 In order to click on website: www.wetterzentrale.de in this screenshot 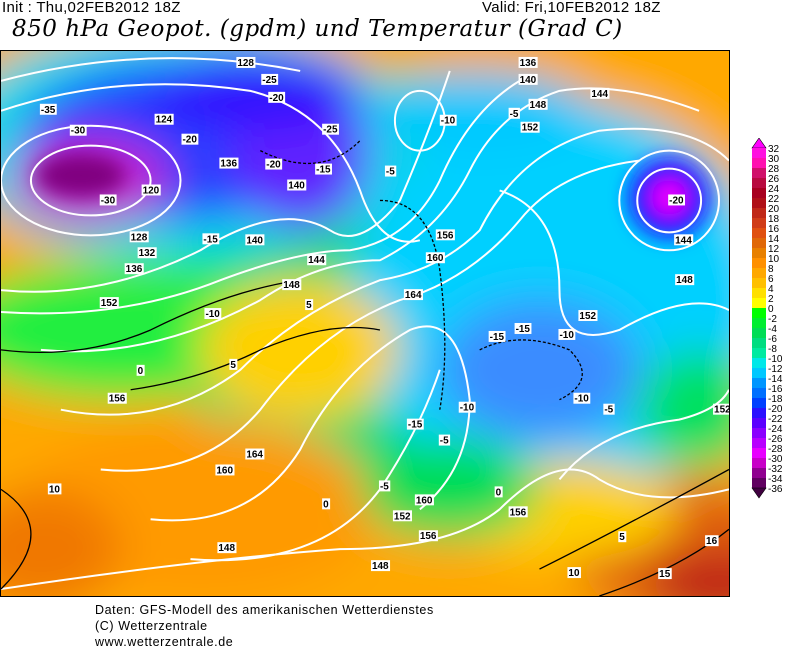, I will do `click(164, 642)`.